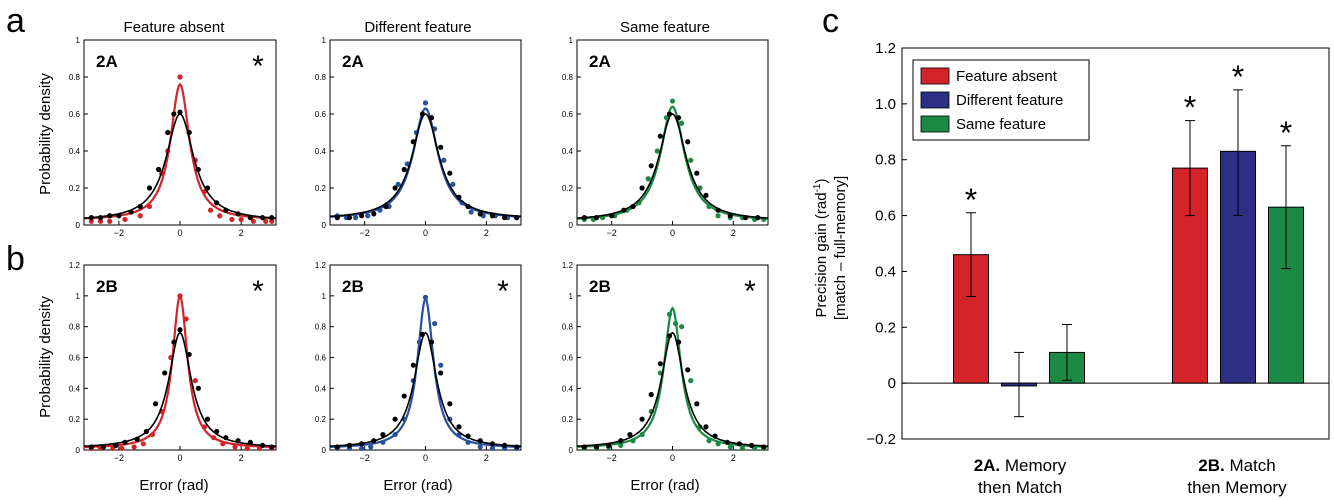  What do you see at coordinates (45, 134) in the screenshot?
I see `y-axis-label-row-a: Probability density` at bounding box center [45, 134].